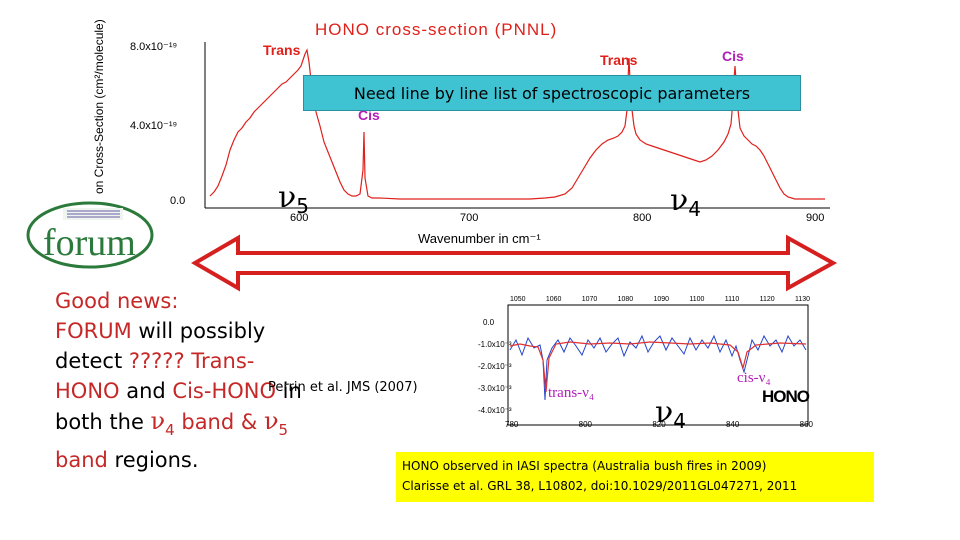 This screenshot has height=540, width=960. I want to click on text-line: HONO and Cis-HONO in, so click(205, 391).